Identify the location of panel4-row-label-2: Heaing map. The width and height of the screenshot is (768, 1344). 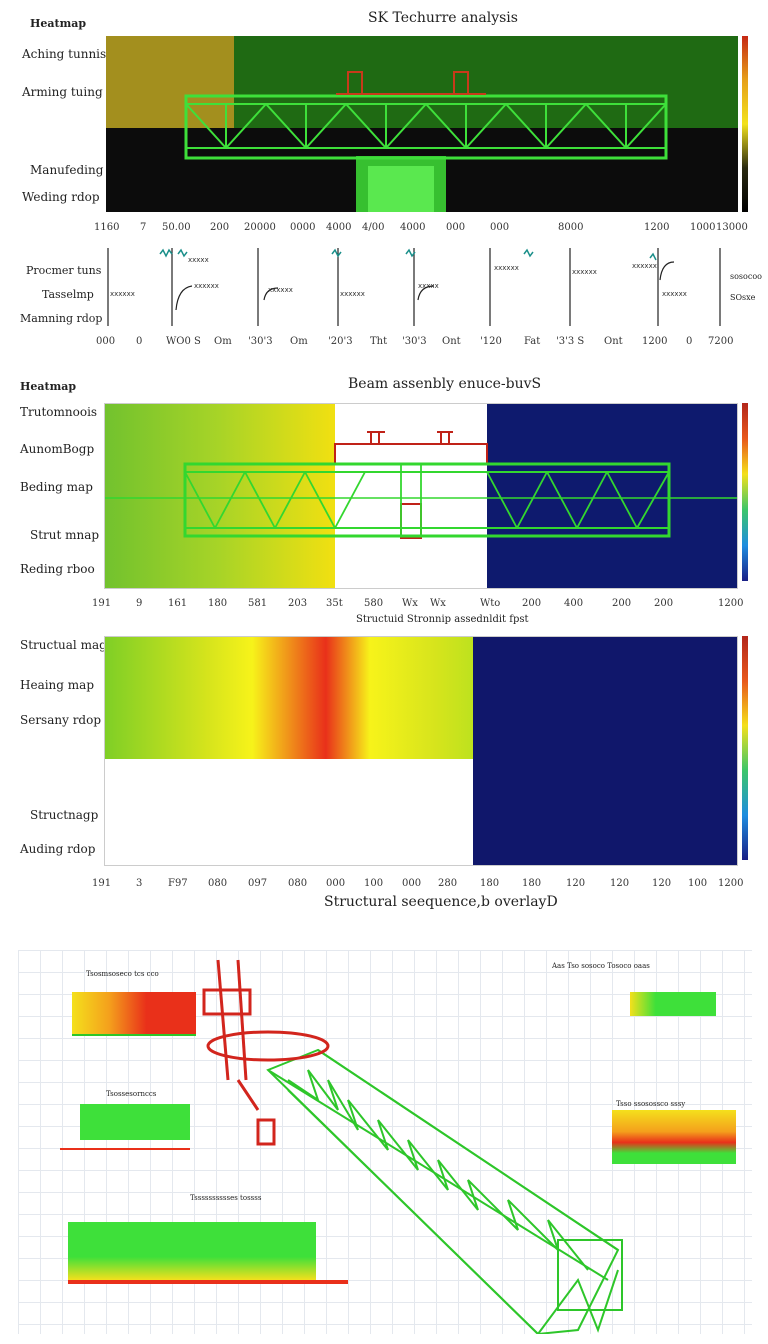
(57, 685).